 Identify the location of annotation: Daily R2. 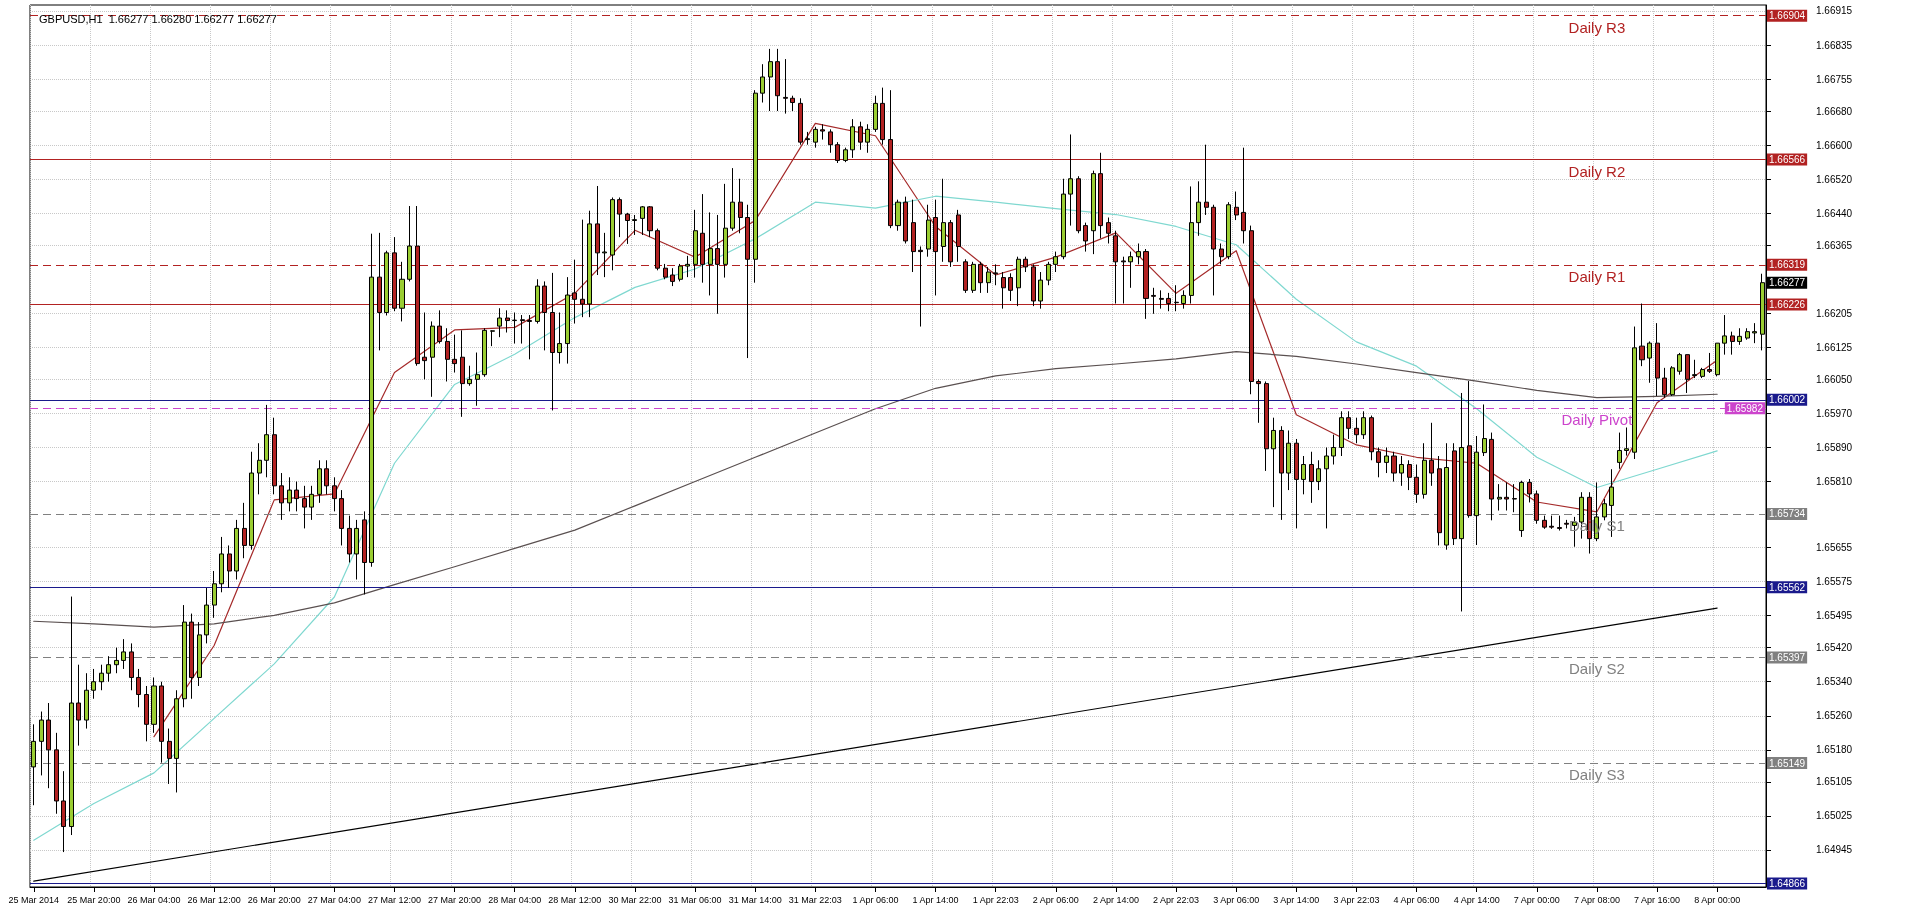
(1597, 171).